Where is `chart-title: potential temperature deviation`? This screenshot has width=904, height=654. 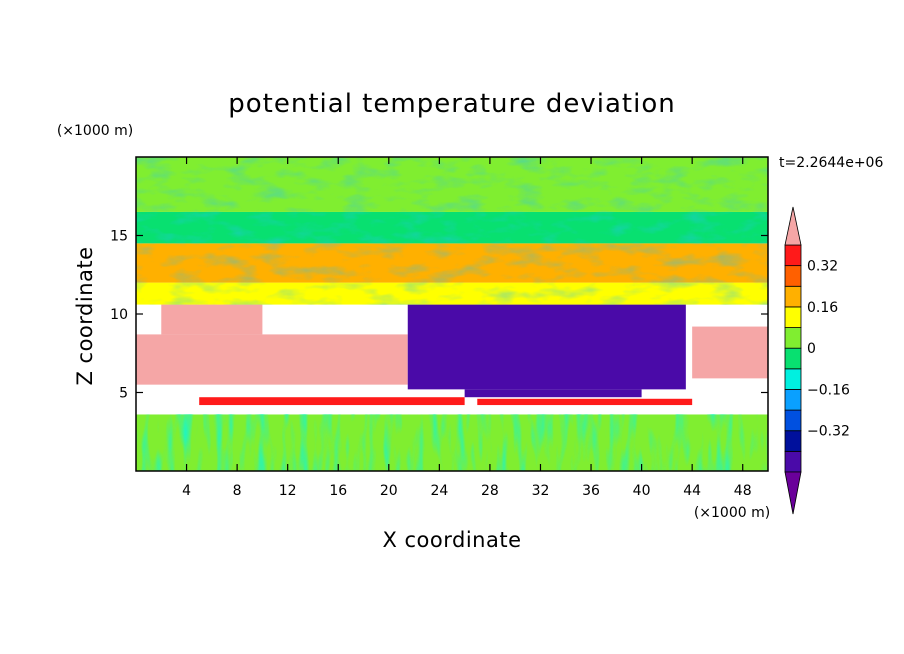 chart-title: potential temperature deviation is located at coordinates (451, 104).